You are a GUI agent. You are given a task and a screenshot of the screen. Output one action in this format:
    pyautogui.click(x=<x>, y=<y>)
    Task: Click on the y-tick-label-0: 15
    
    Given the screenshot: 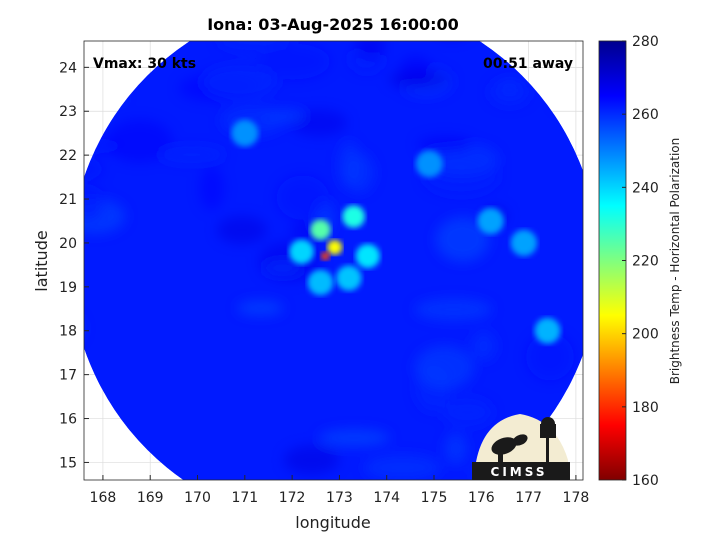 What is the action you would take?
    pyautogui.click(x=68, y=463)
    